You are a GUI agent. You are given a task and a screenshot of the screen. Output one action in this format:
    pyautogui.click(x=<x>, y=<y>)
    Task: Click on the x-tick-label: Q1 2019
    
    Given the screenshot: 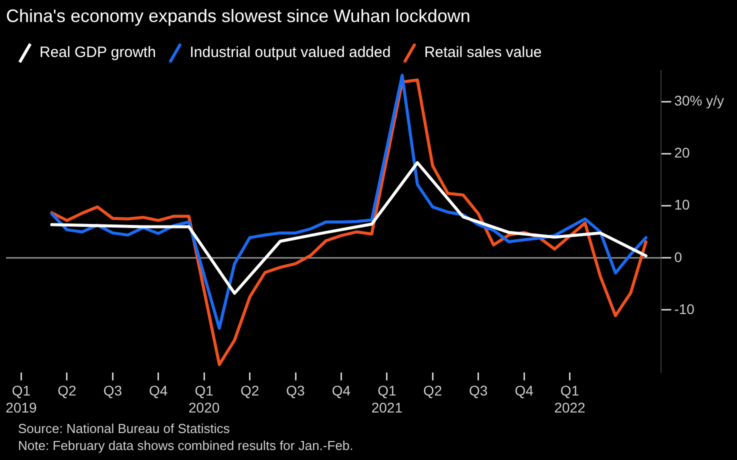 What is the action you would take?
    pyautogui.click(x=22, y=399)
    